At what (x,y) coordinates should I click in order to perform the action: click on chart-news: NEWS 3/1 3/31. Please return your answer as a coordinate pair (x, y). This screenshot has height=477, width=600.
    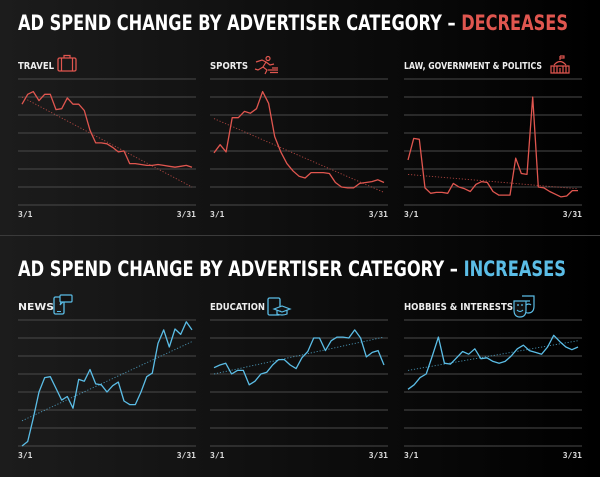
    Looking at the image, I should click on (107, 377).